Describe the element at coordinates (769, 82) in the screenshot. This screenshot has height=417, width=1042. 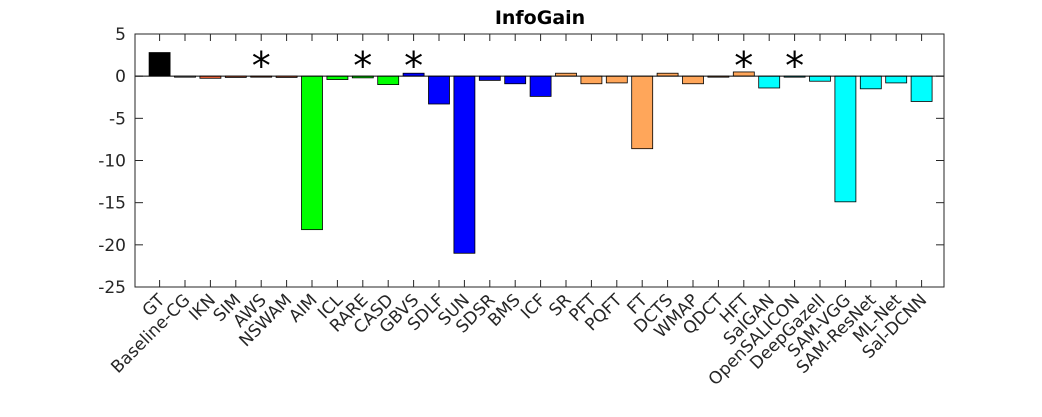
I see `bar-salgan` at that location.